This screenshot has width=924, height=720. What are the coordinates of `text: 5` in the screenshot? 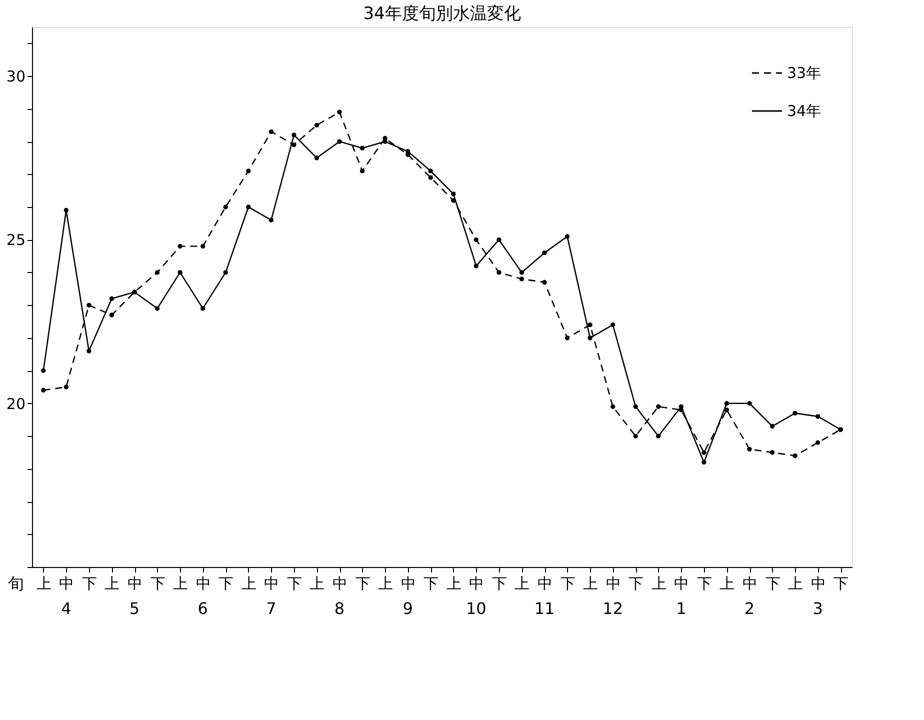 It's located at (134, 608).